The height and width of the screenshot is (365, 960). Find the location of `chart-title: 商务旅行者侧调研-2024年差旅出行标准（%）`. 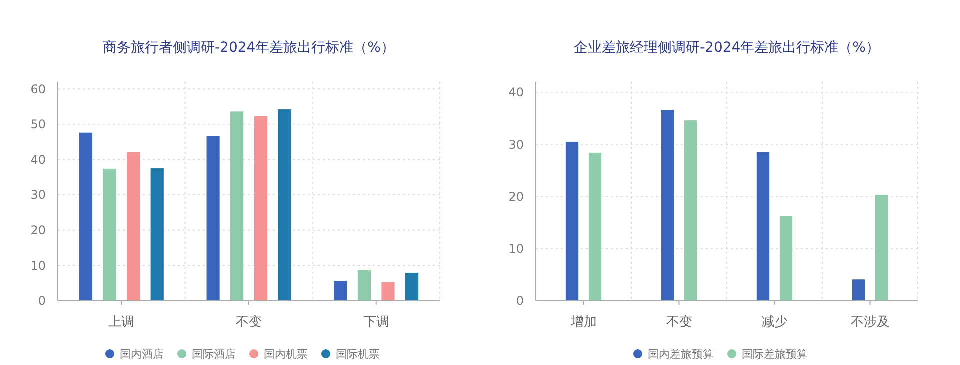

chart-title: 商务旅行者侧调研-2024年差旅出行标准（%） is located at coordinates (249, 48).